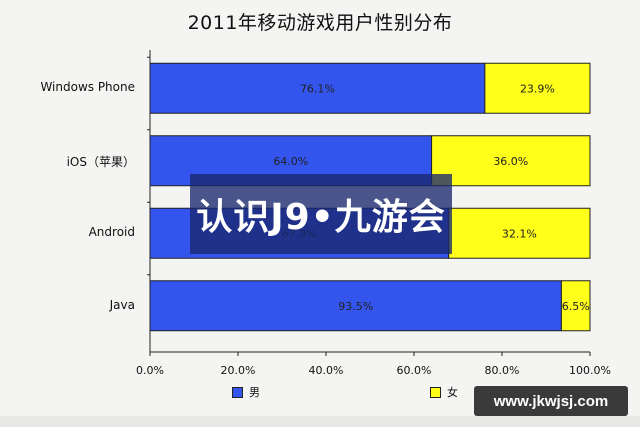 This screenshot has height=427, width=640. I want to click on bar-male, so click(355, 306).